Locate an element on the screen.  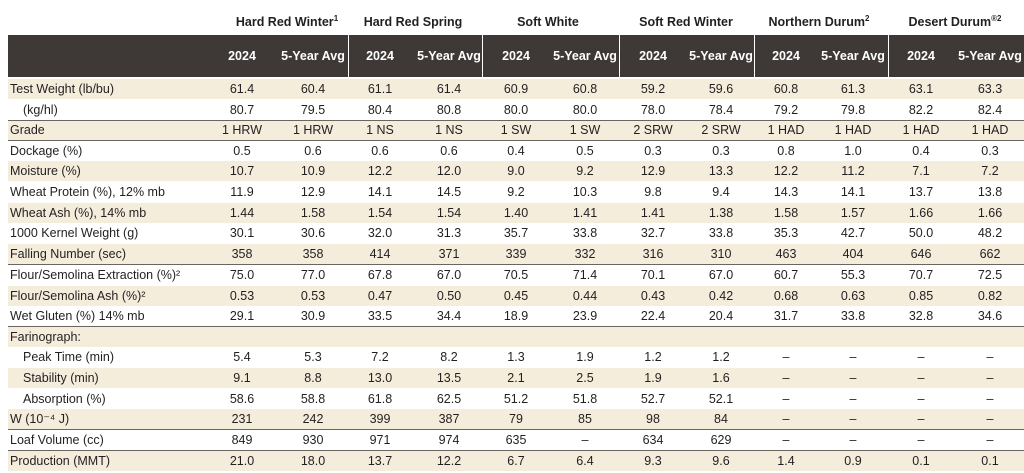
table-cell: 51.8 is located at coordinates (585, 399).